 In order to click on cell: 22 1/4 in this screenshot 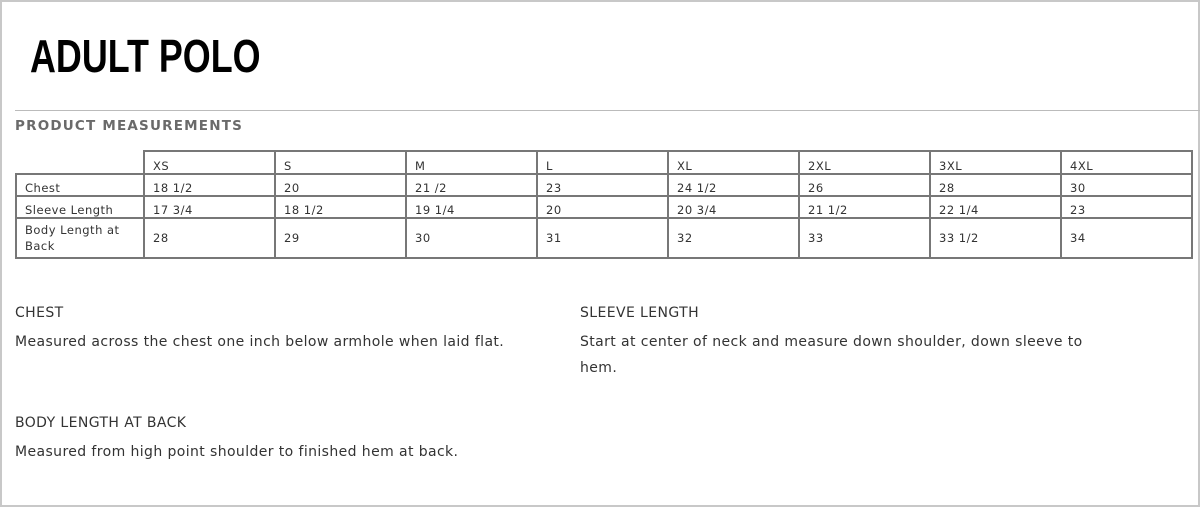, I will do `click(995, 207)`.